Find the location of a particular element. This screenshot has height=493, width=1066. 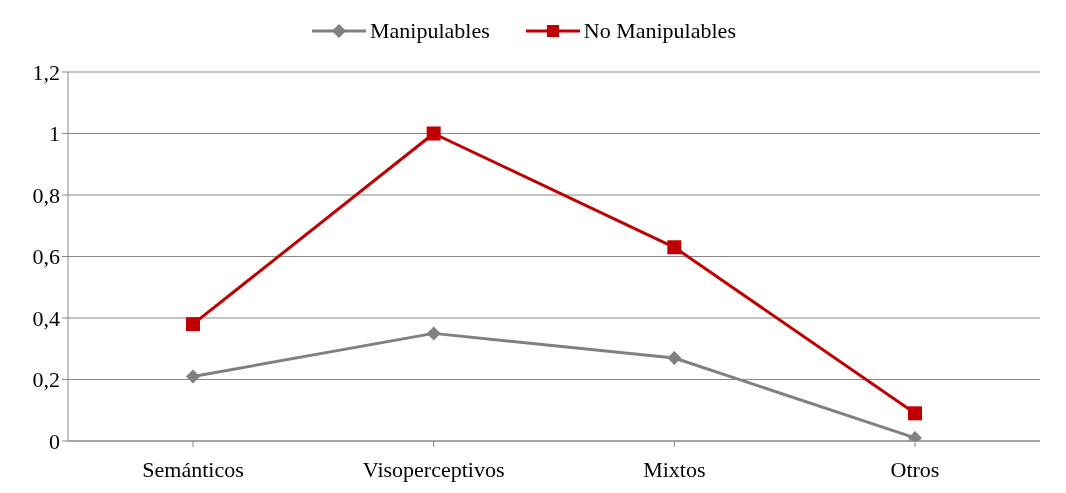

x-tick-label: Visoperceptivos is located at coordinates (433, 469).